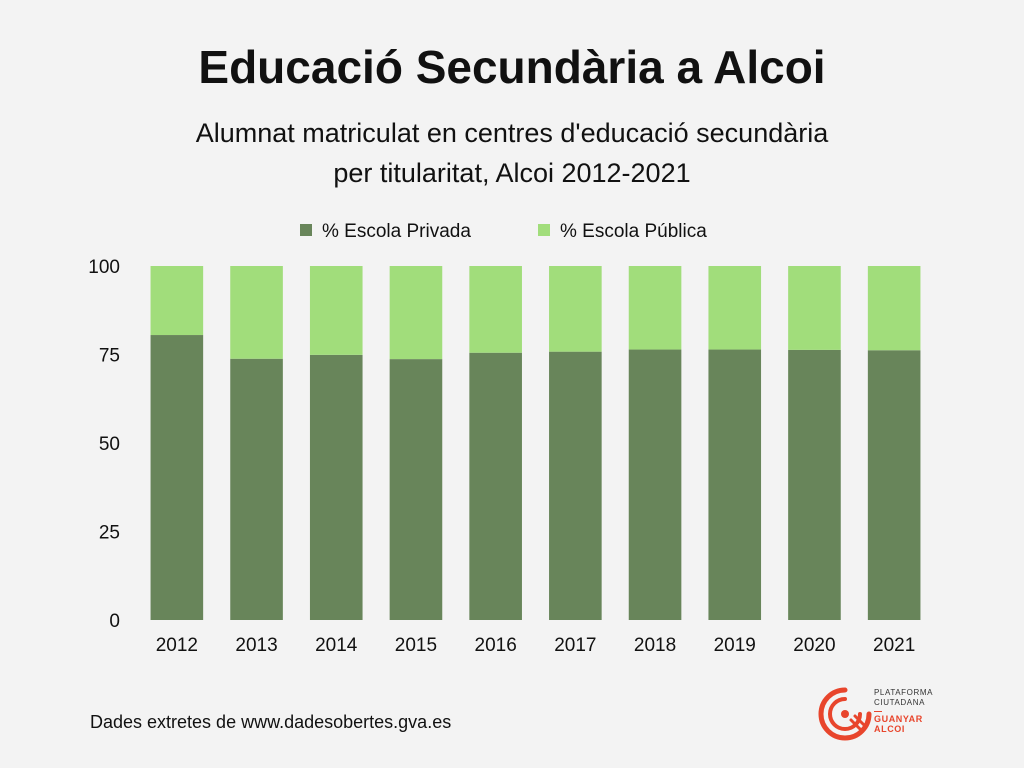  Describe the element at coordinates (109, 356) in the screenshot. I see `y-tick-label: 75` at that location.